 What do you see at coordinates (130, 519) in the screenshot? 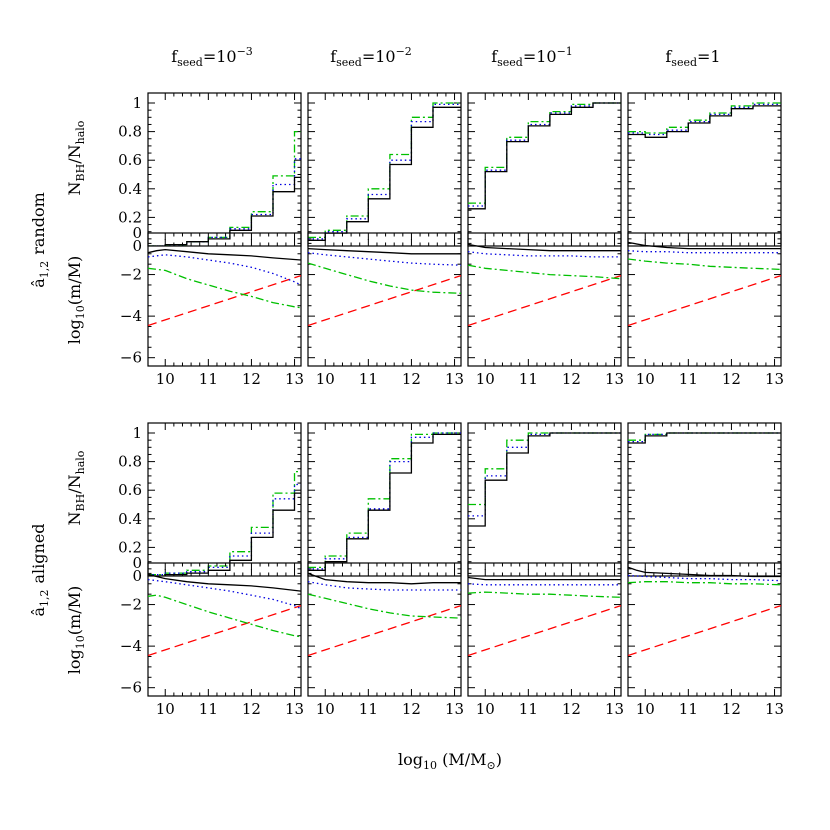
I see `y-tick-label: 0.4` at bounding box center [130, 519].